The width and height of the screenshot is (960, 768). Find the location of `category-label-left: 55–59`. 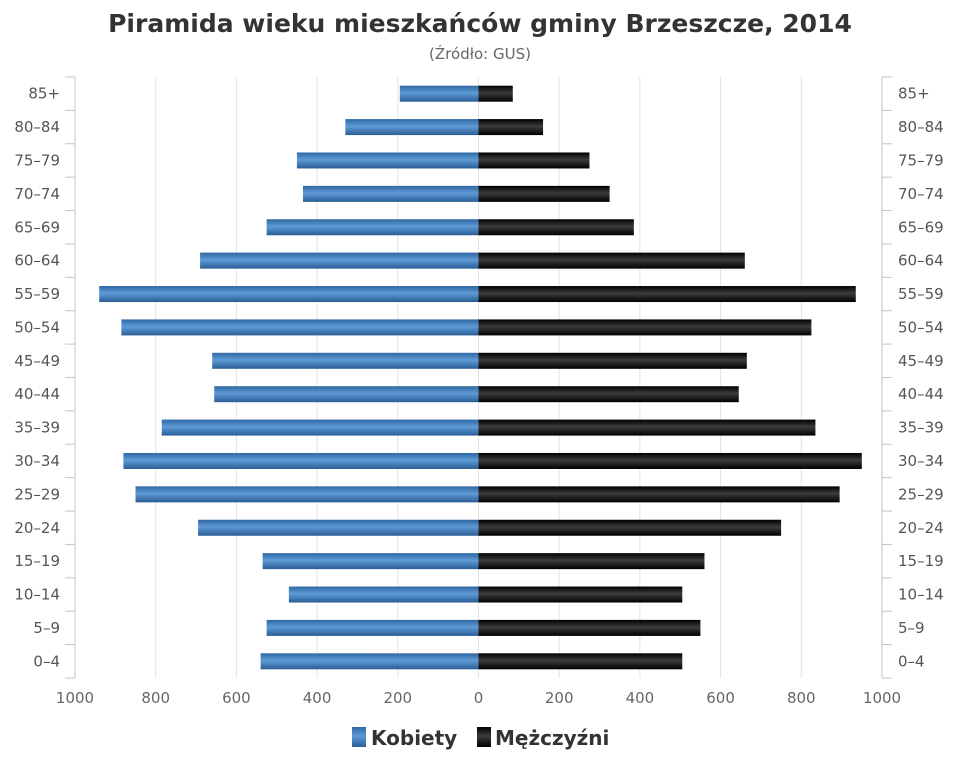

category-label-left: 55–59 is located at coordinates (37, 294).